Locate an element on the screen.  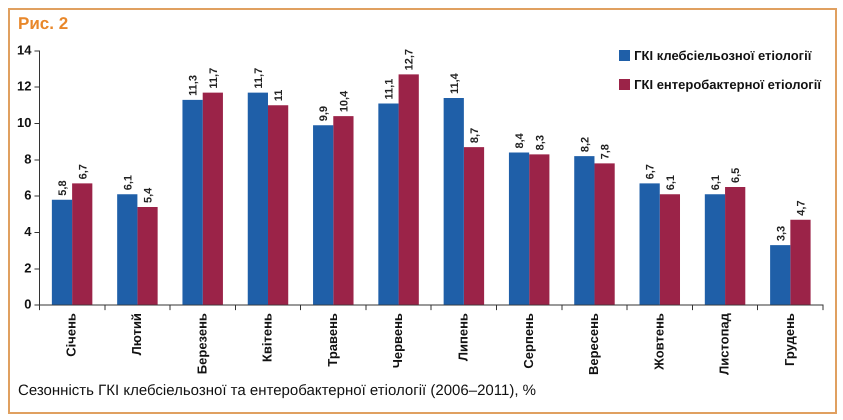
y-tick-label: 10 is located at coordinates (24, 122).